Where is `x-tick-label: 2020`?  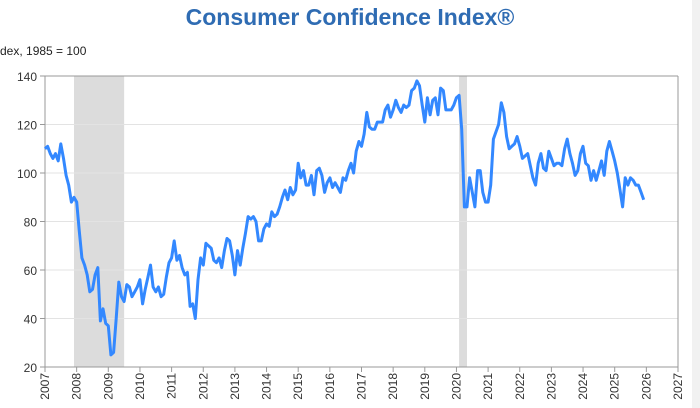 x-tick-label: 2020 is located at coordinates (456, 386).